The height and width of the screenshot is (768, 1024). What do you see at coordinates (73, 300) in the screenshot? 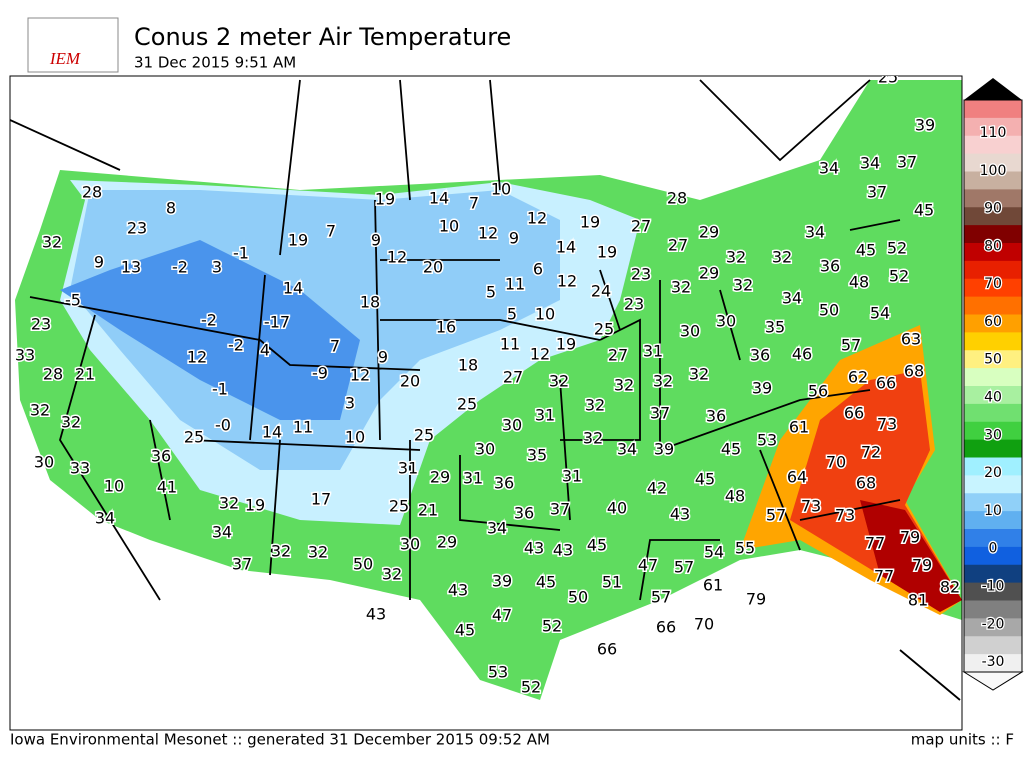
I see `station-value: -5` at bounding box center [73, 300].